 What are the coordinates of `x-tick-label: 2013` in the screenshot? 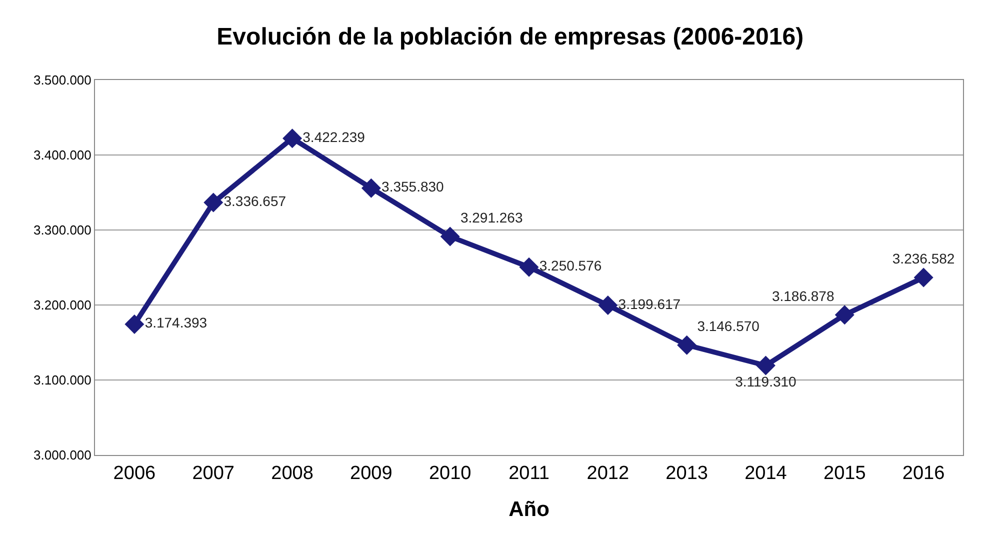 It's located at (687, 473).